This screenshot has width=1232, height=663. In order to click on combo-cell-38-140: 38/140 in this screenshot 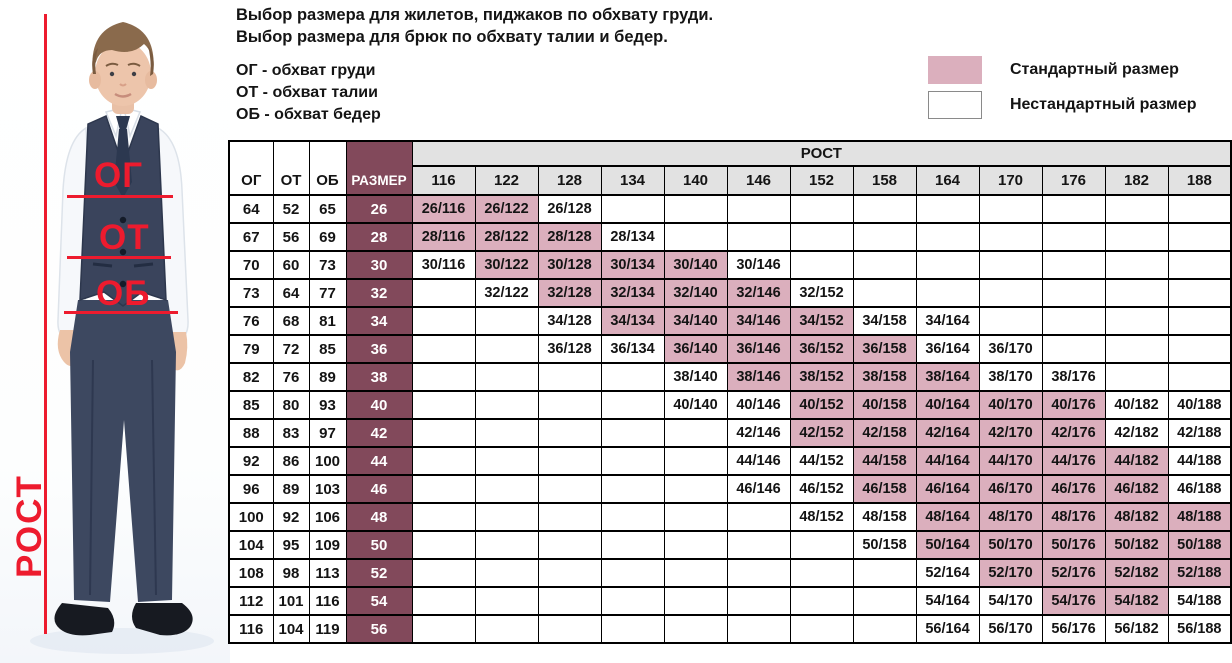, I will do `click(695, 377)`.